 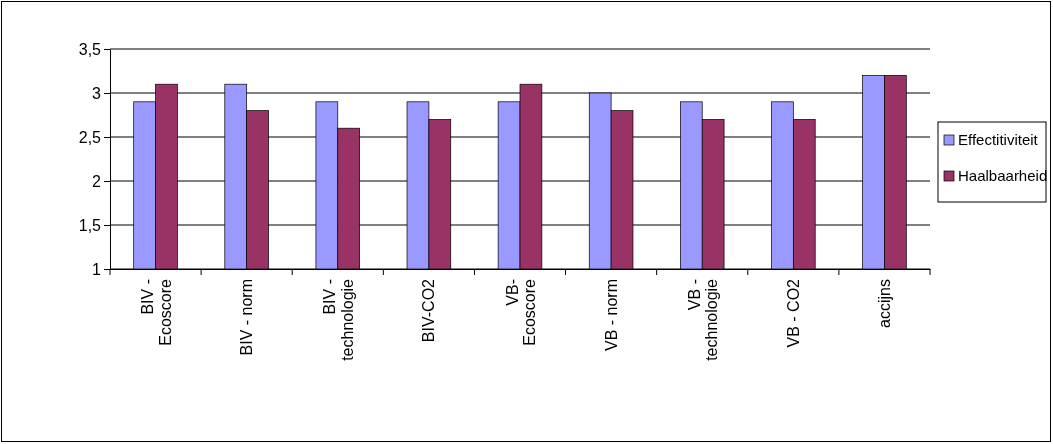 I want to click on y-tick-label: 2, so click(x=97, y=181).